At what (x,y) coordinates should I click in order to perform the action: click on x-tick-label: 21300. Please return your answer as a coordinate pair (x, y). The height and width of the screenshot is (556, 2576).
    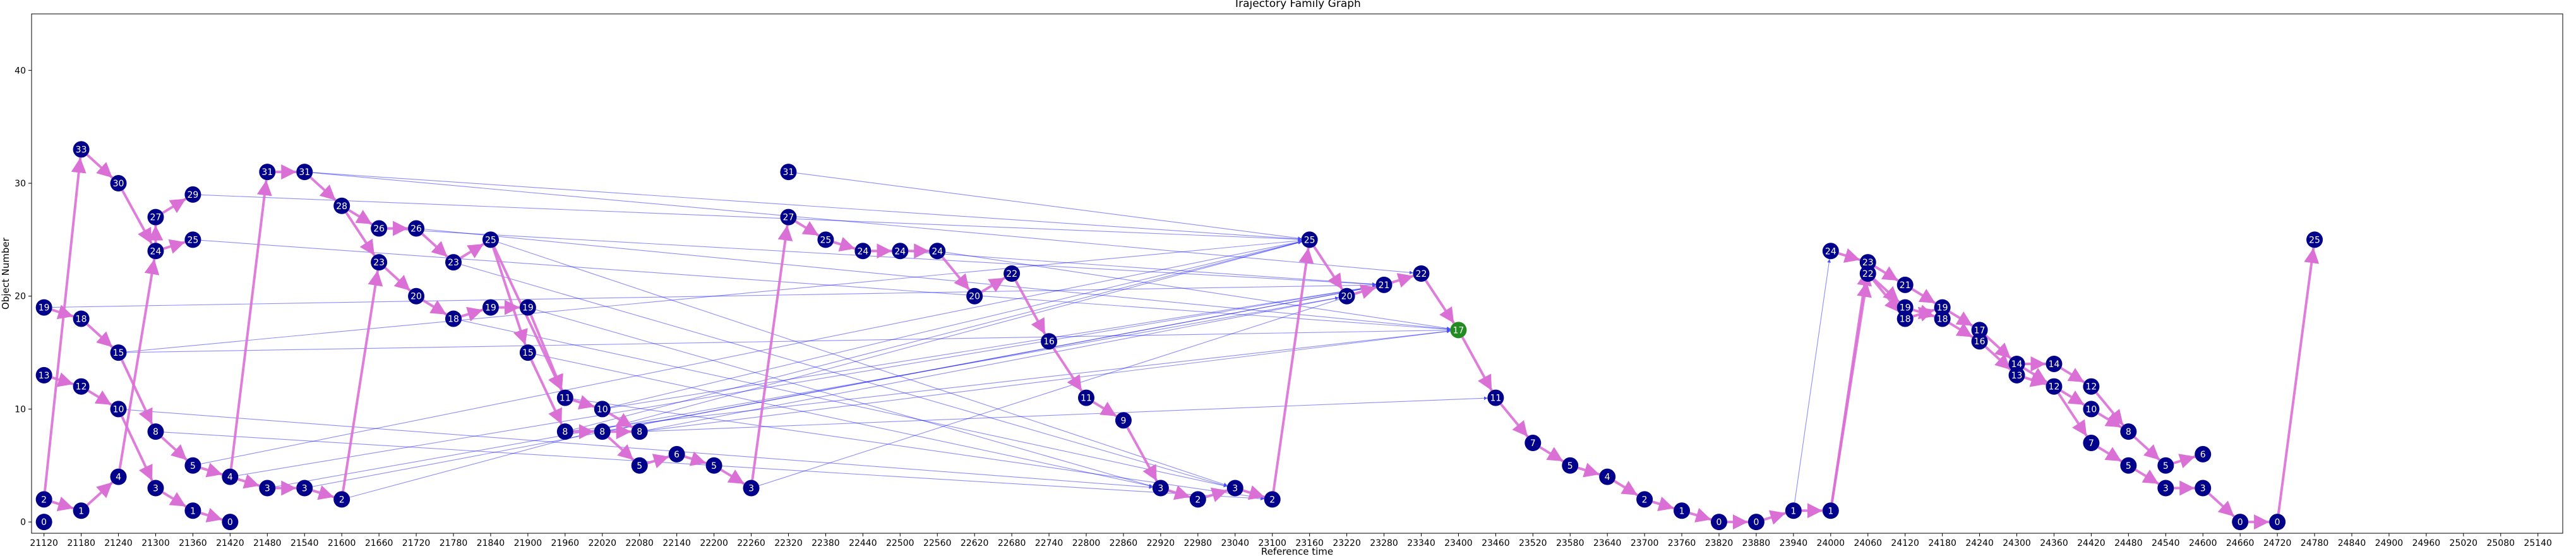
    Looking at the image, I should click on (155, 543).